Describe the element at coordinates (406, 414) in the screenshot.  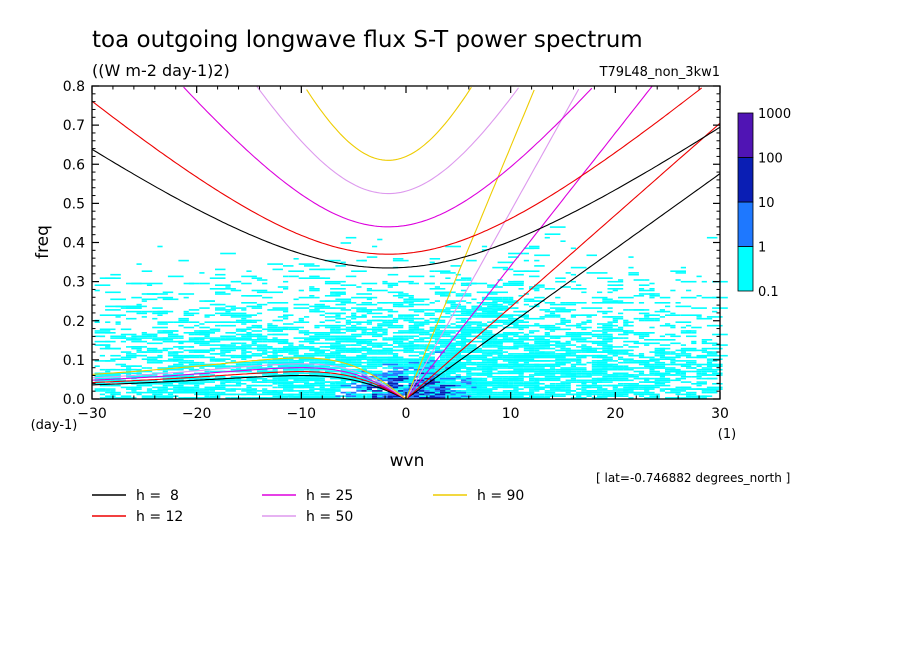
I see `x-tick-label: 0` at that location.